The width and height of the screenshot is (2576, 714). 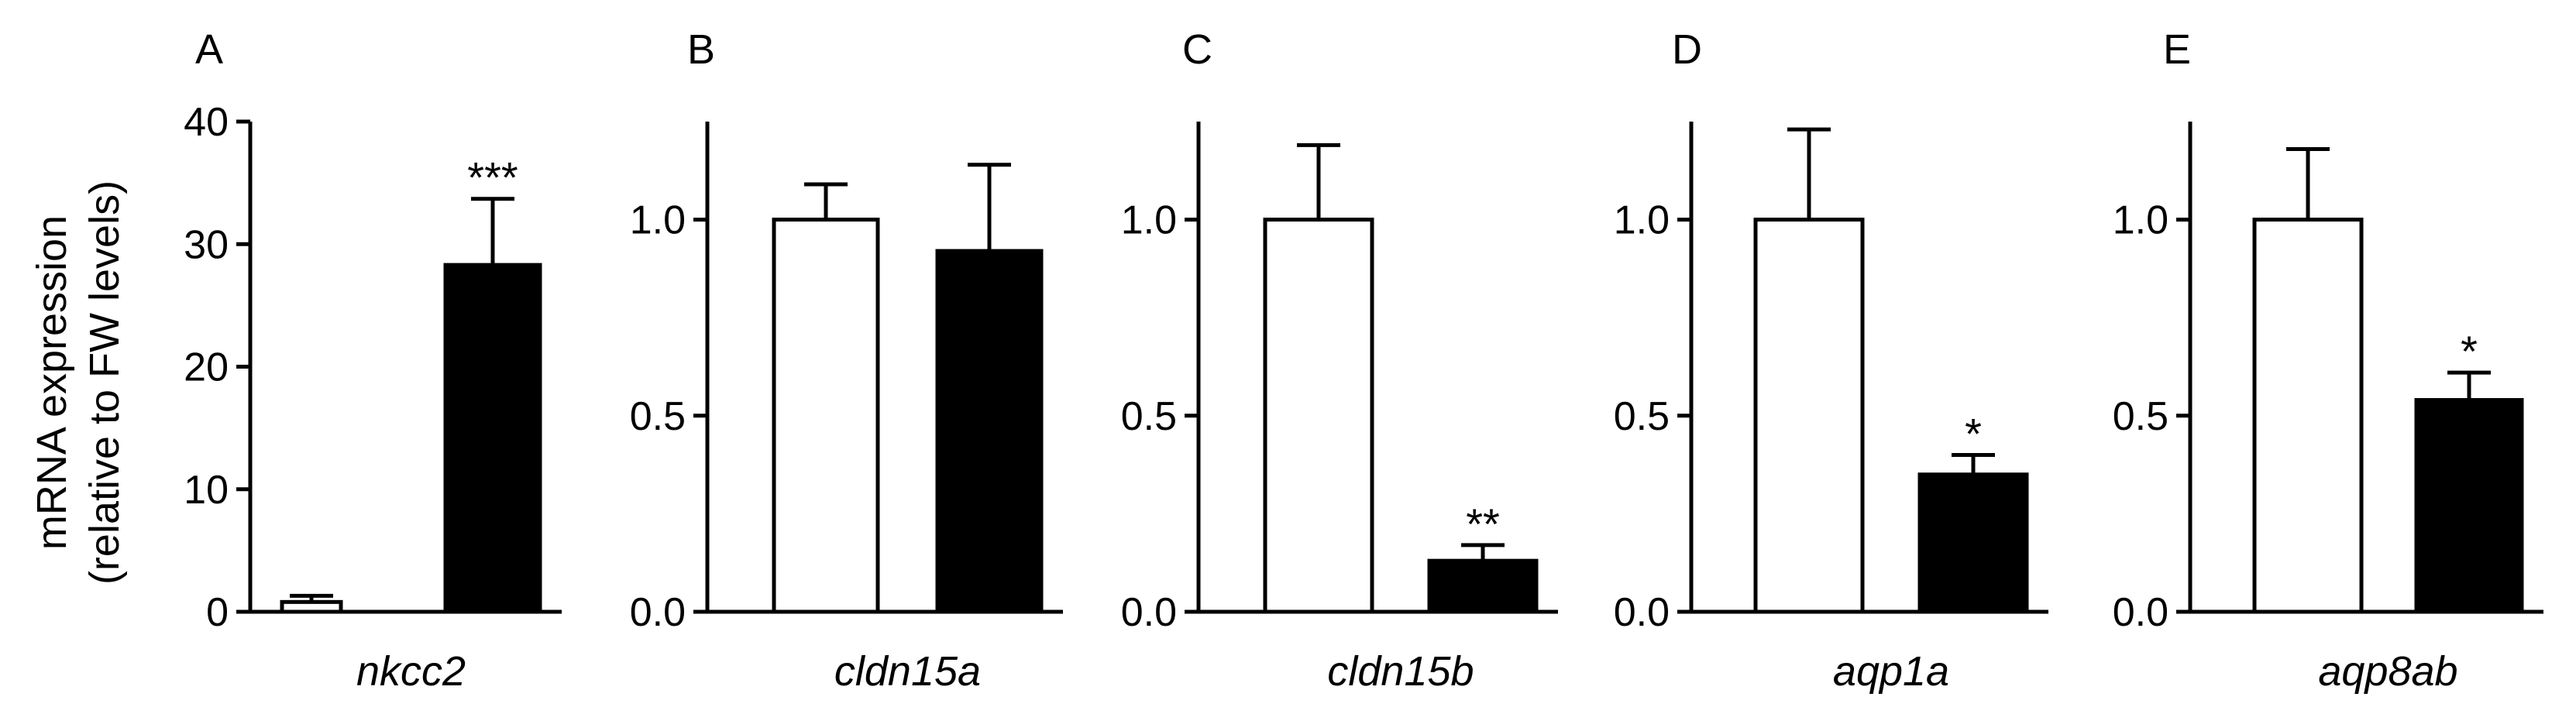 I want to click on y-tick-label: 40, so click(x=206, y=122).